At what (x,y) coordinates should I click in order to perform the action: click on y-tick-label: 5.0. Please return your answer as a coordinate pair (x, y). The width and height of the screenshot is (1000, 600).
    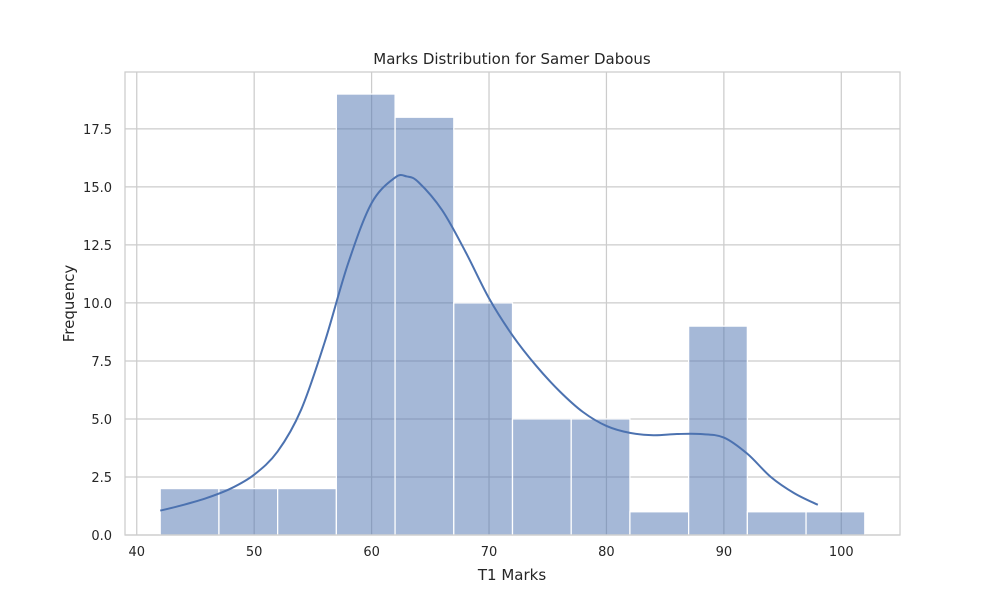
    Looking at the image, I should click on (101, 420).